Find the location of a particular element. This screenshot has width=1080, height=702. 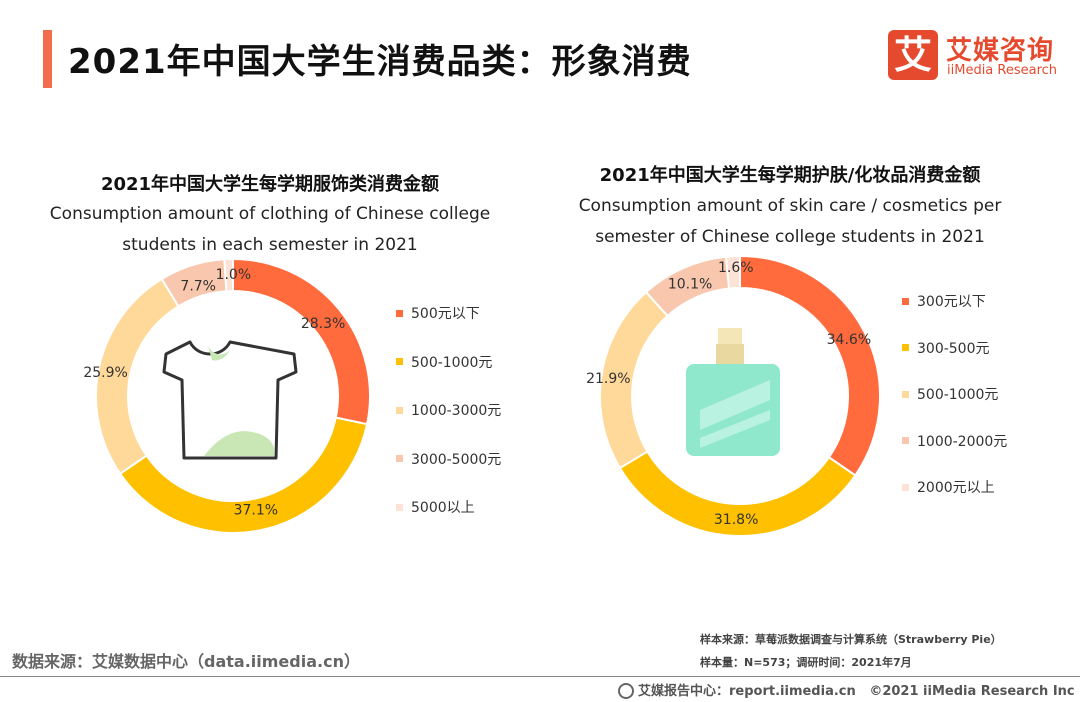

chart1-labels: 28.3% 37.1% 25.9% 7.7%1.0% is located at coordinates (214, 393).